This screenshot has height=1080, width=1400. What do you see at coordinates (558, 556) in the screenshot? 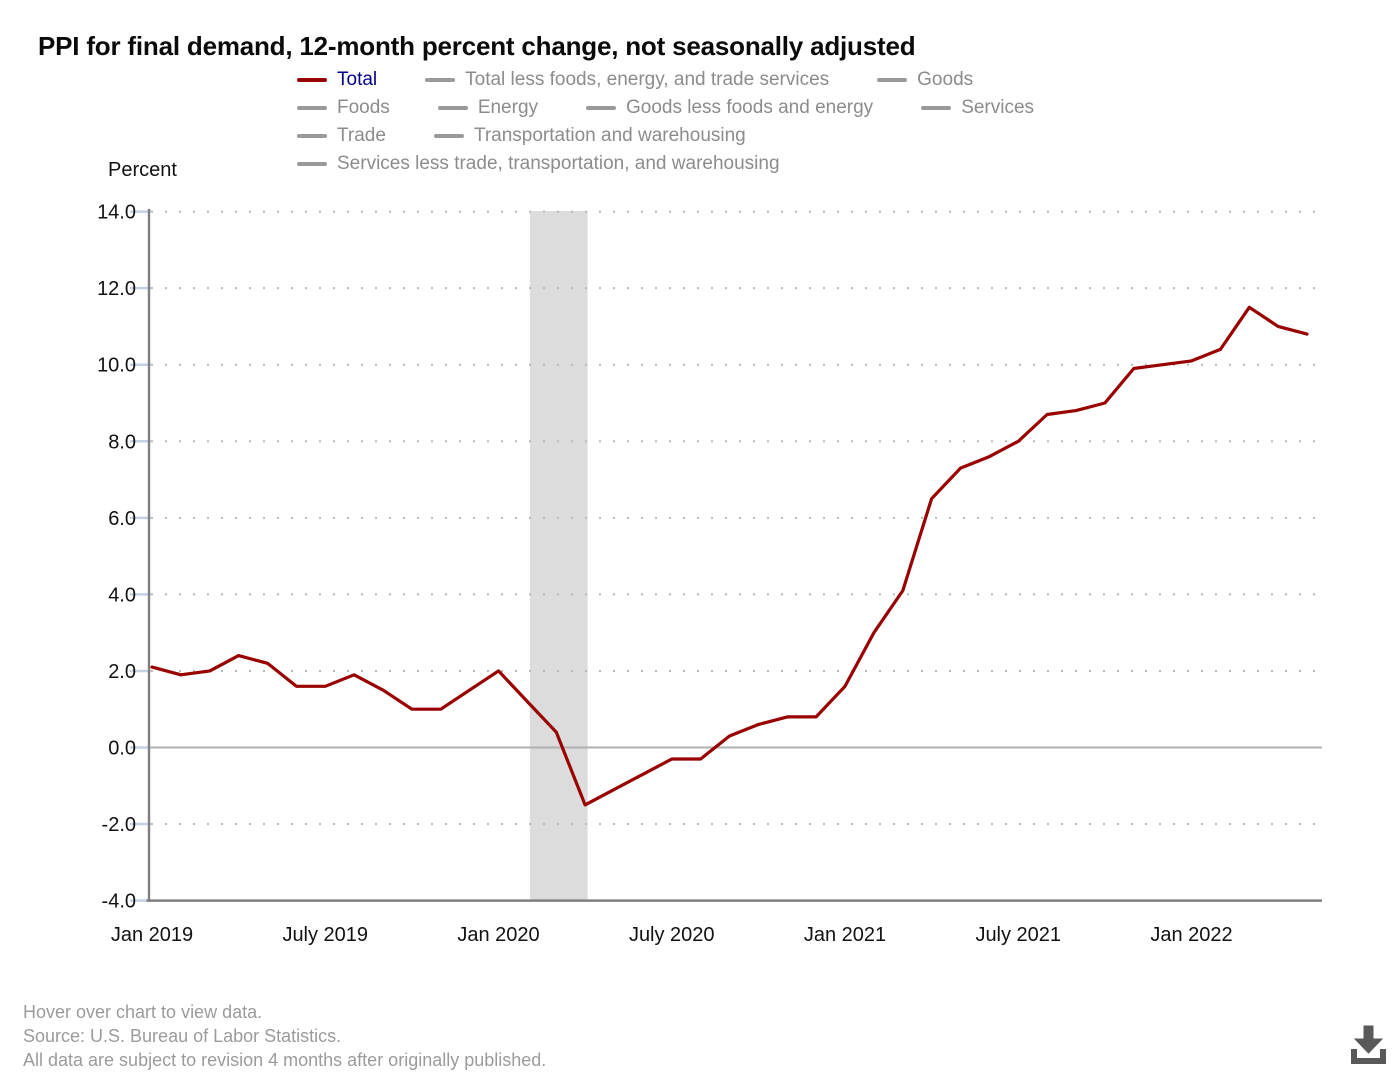
I see `recession-band` at bounding box center [558, 556].